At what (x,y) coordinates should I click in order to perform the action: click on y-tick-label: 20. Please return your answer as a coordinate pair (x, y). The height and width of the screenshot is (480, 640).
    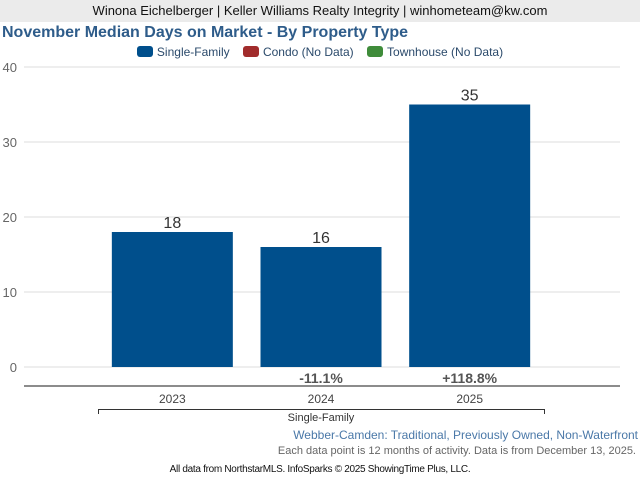
    Looking at the image, I should click on (10, 217).